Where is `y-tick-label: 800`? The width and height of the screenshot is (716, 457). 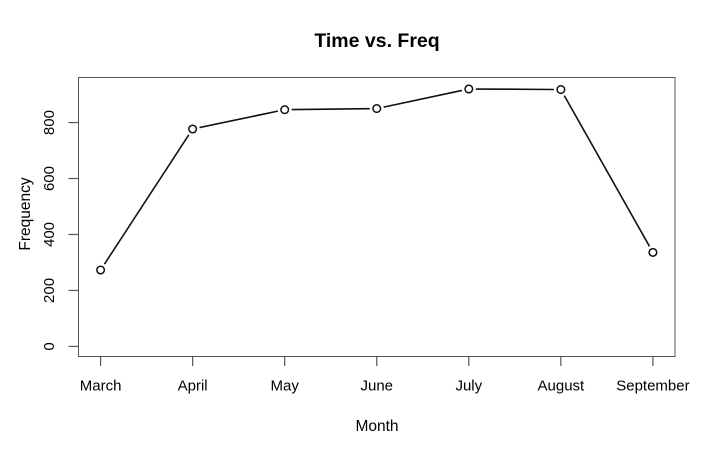
y-tick-label: 800 is located at coordinates (49, 122).